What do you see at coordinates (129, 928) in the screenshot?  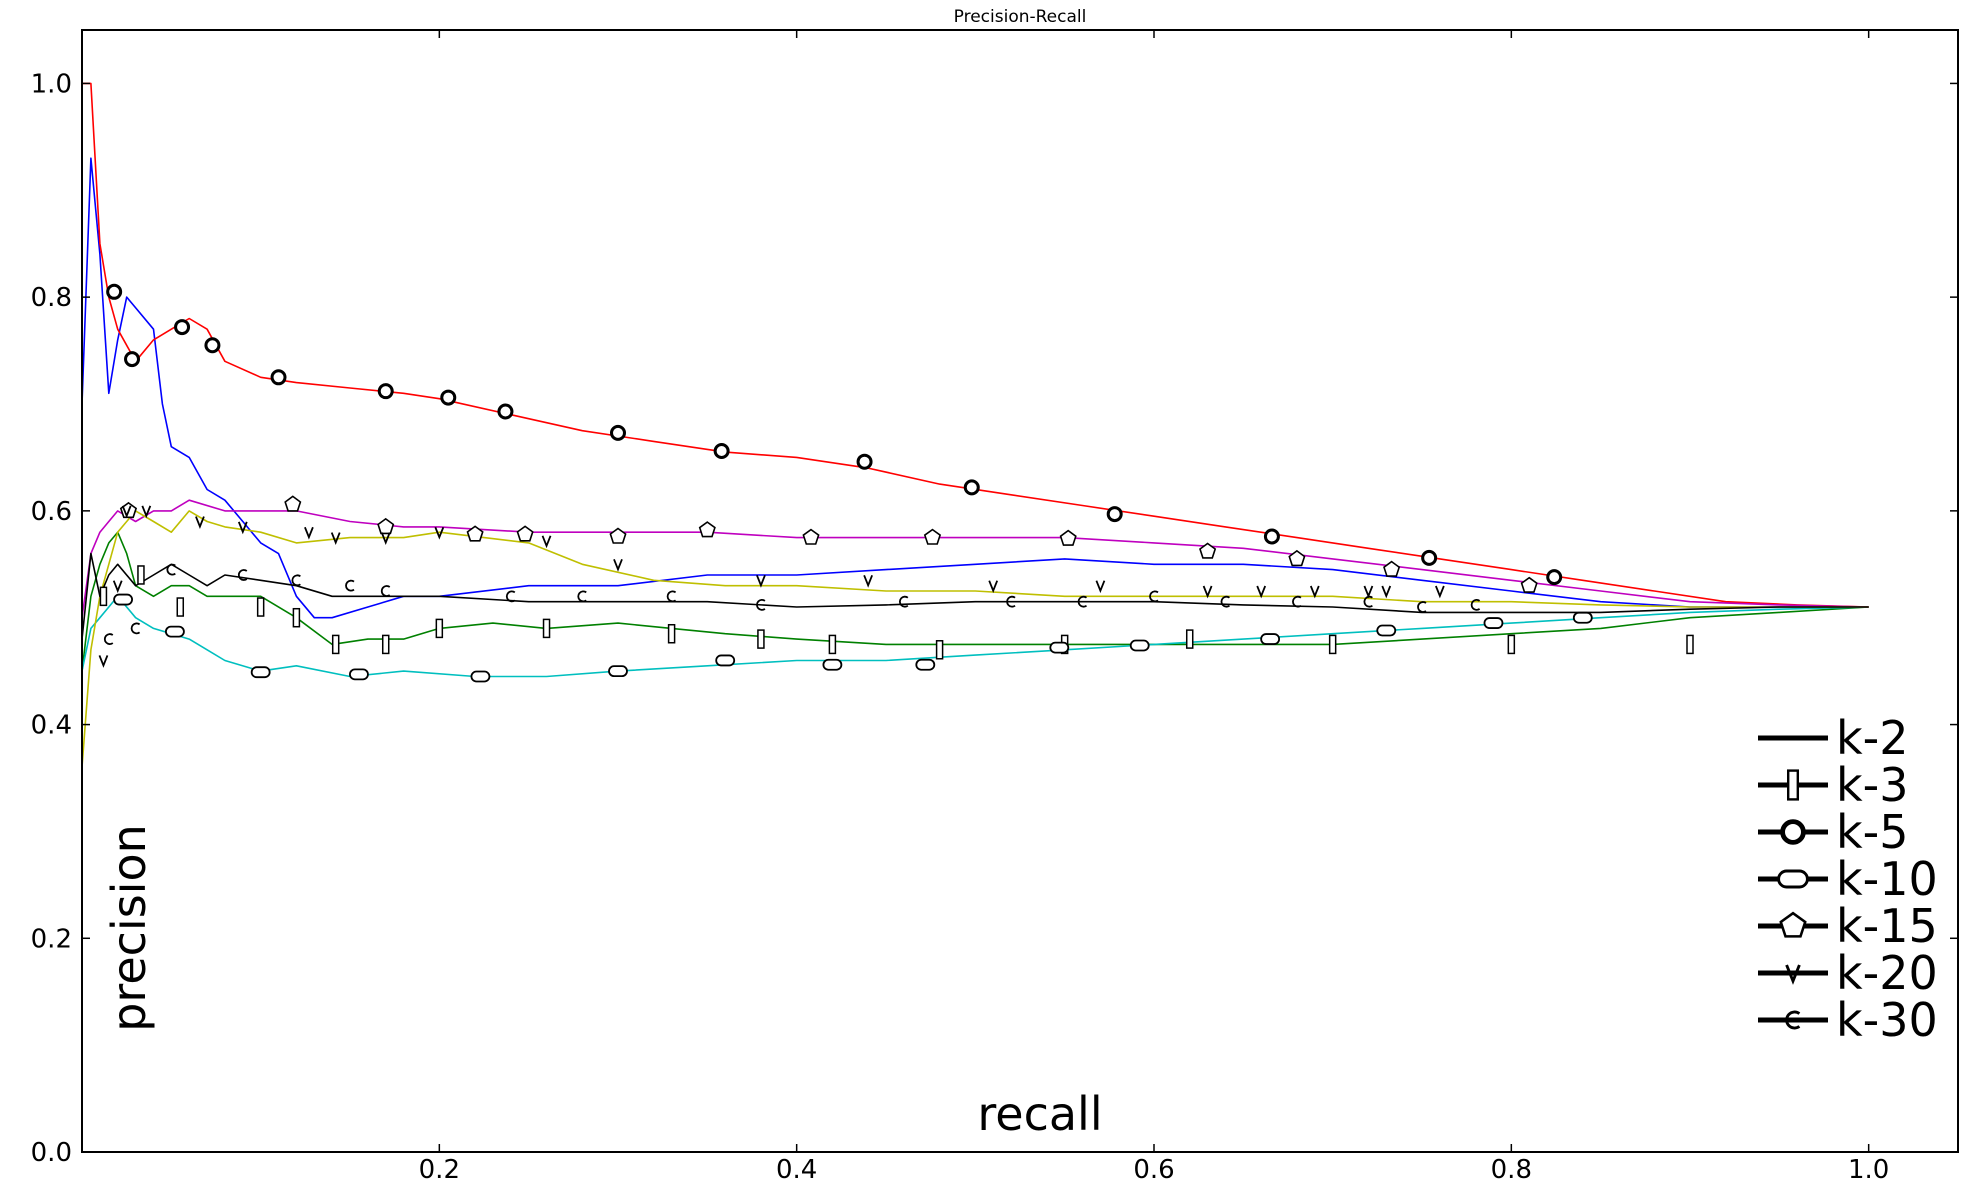 I see `y-axis-label: precision` at bounding box center [129, 928].